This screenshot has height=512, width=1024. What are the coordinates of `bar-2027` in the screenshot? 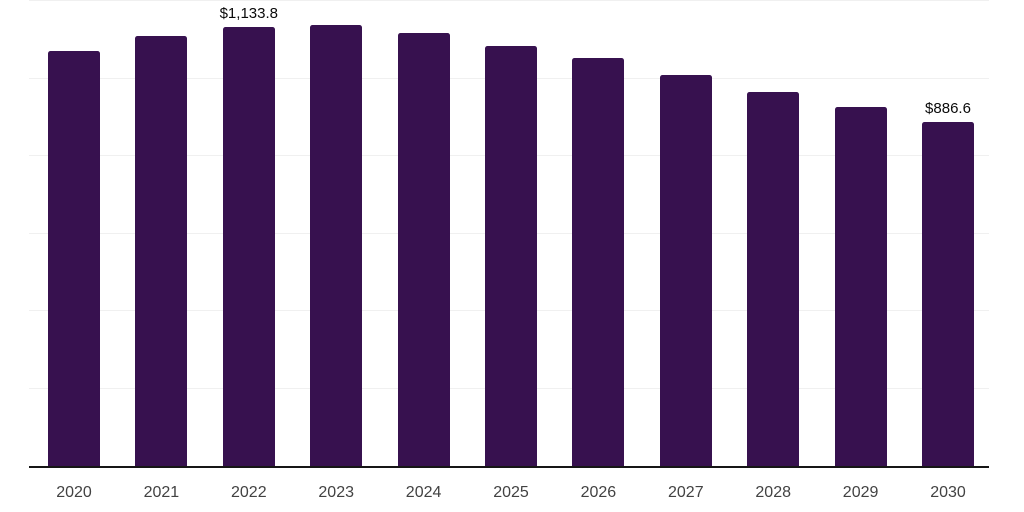 It's located at (685, 270).